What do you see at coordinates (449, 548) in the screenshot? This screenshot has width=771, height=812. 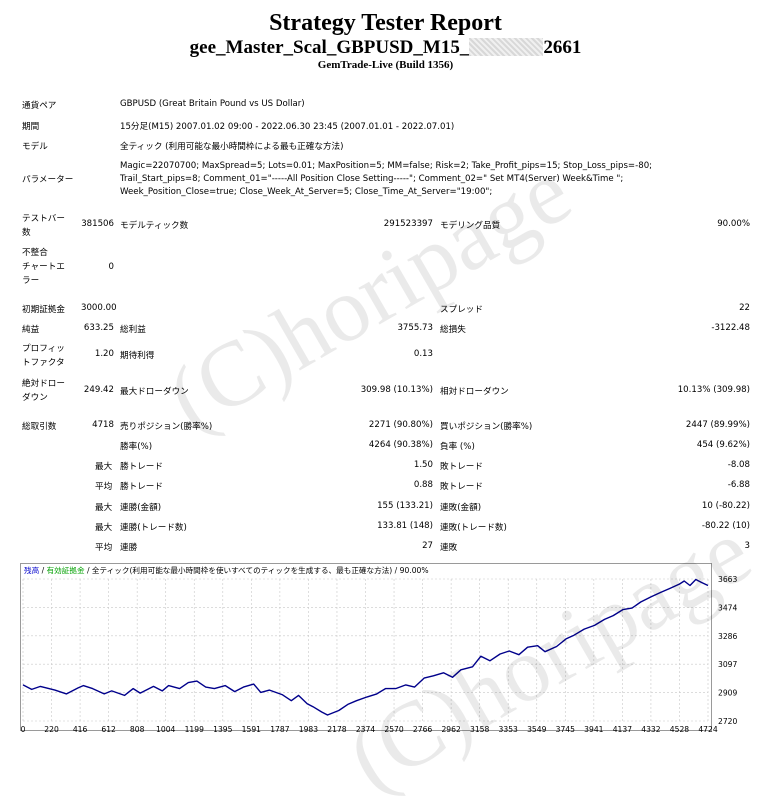 I see `avg-cons-loss-label: 連敗` at bounding box center [449, 548].